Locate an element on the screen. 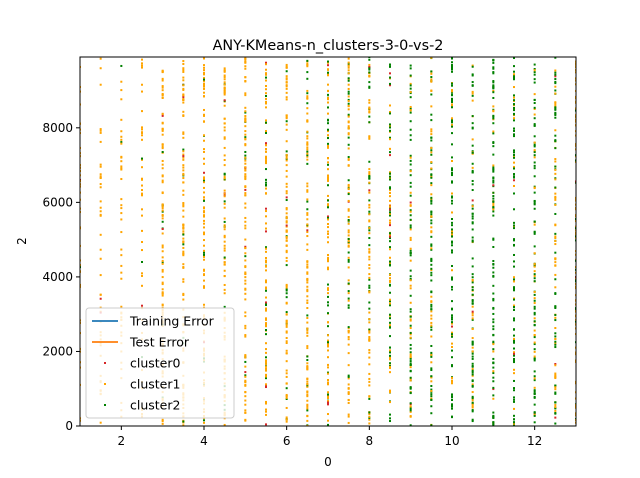 Image resolution: width=640 pixels, height=478 pixels. legend-item: cluster2 is located at coordinates (142, 405).